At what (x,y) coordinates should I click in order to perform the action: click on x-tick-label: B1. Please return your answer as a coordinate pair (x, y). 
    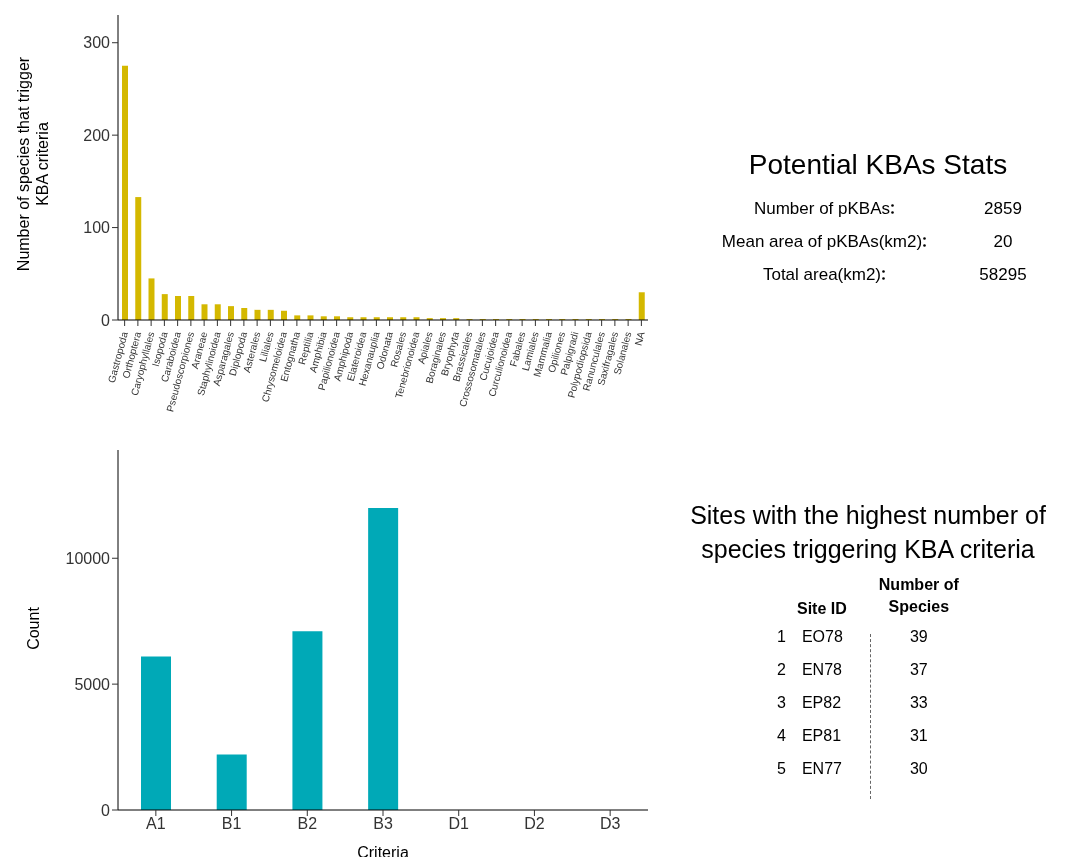
    Looking at the image, I should click on (231, 824).